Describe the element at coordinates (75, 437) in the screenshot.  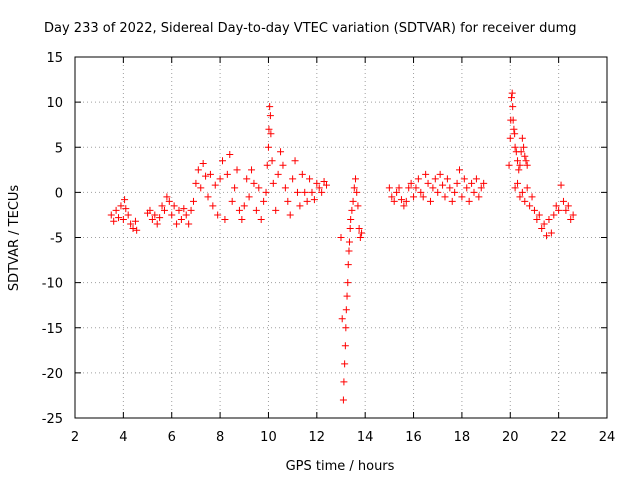
I see `x-tick-label: 2` at that location.